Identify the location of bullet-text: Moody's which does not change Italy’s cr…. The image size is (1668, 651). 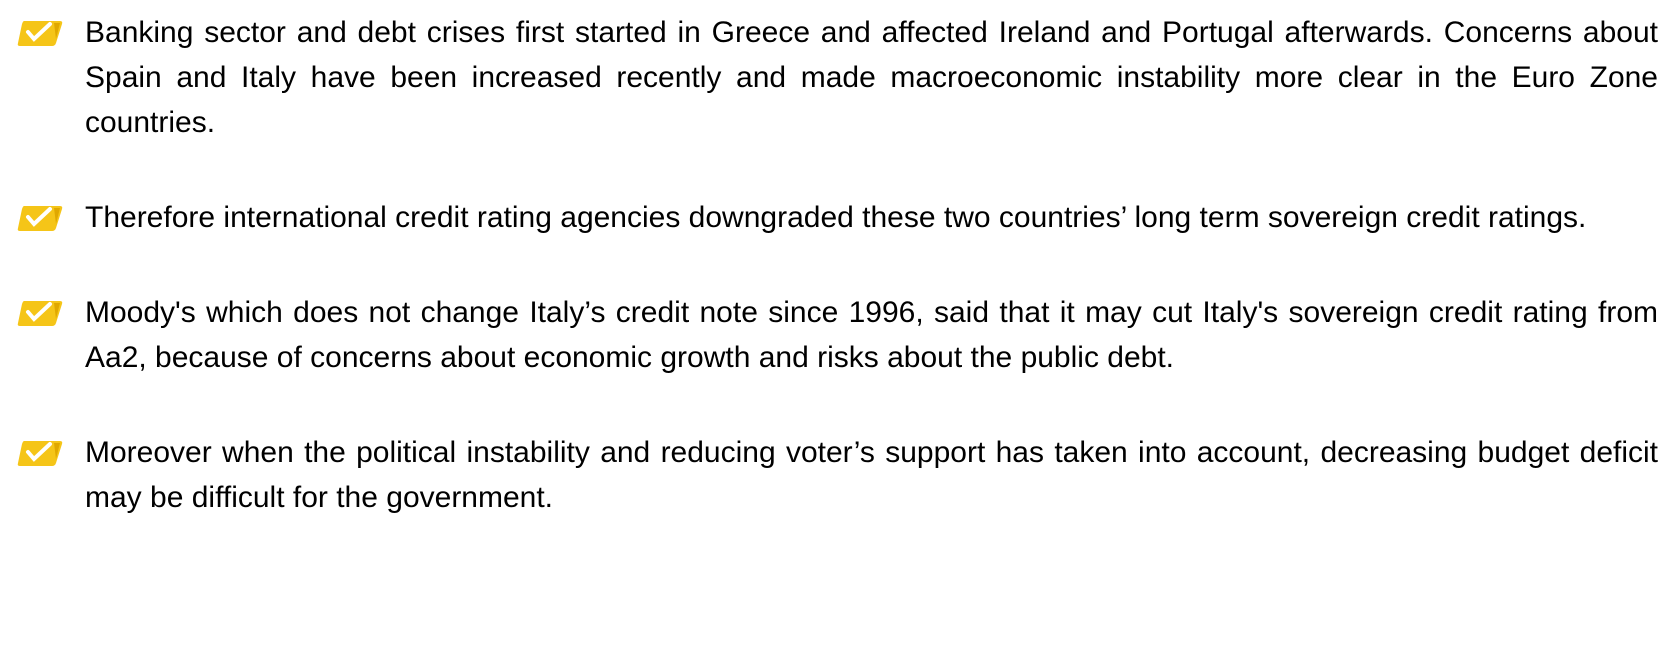
(871, 335).